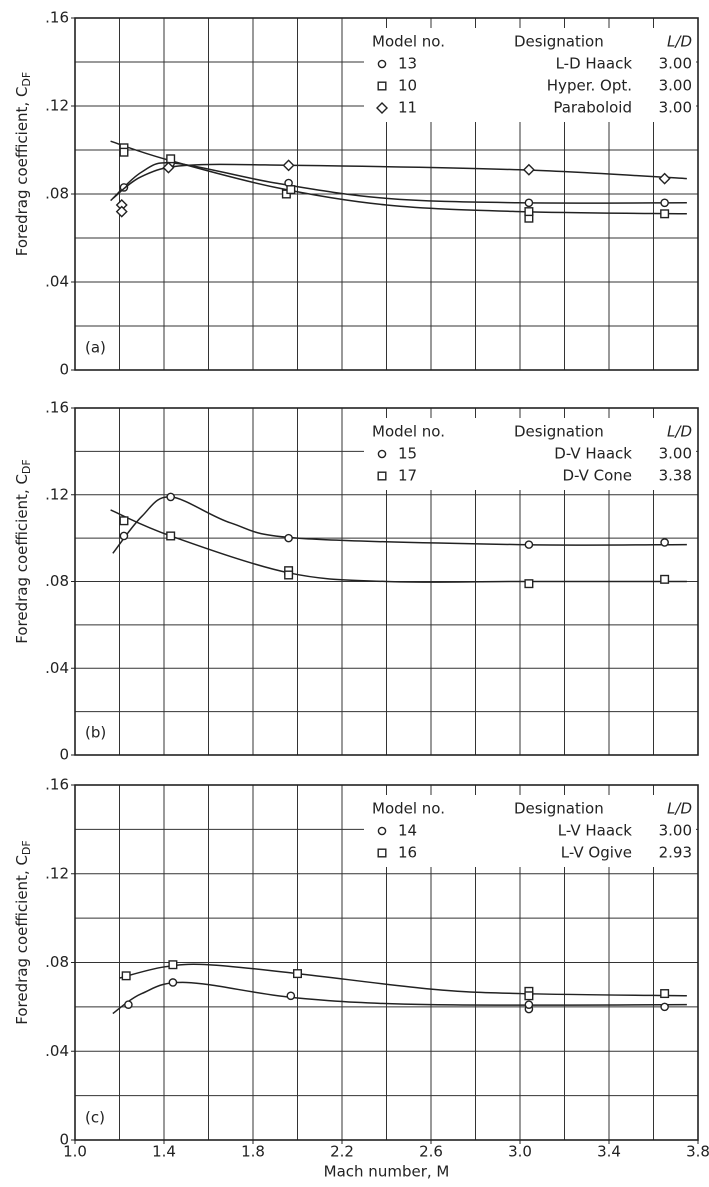  Describe the element at coordinates (675, 476) in the screenshot. I see `legend-ld: 3.38` at that location.